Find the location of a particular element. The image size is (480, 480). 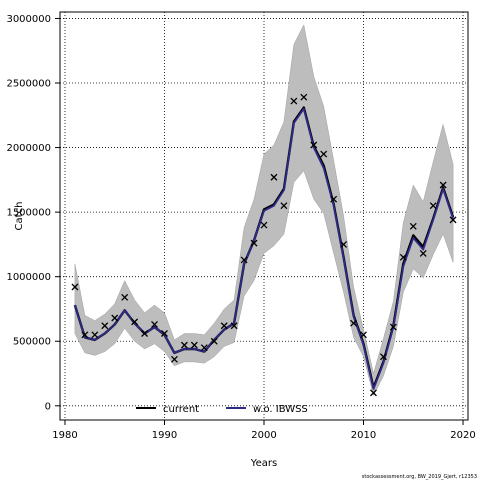

legend: current w.o. IBWSS is located at coordinates (222, 409).